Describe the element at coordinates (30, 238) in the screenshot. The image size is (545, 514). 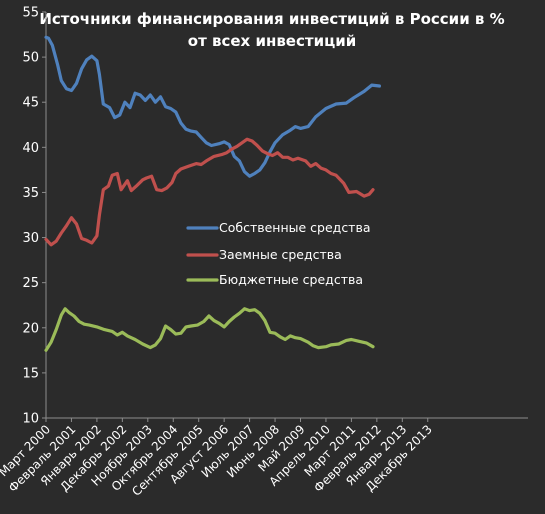
I see `y-tick-label: 30` at that location.